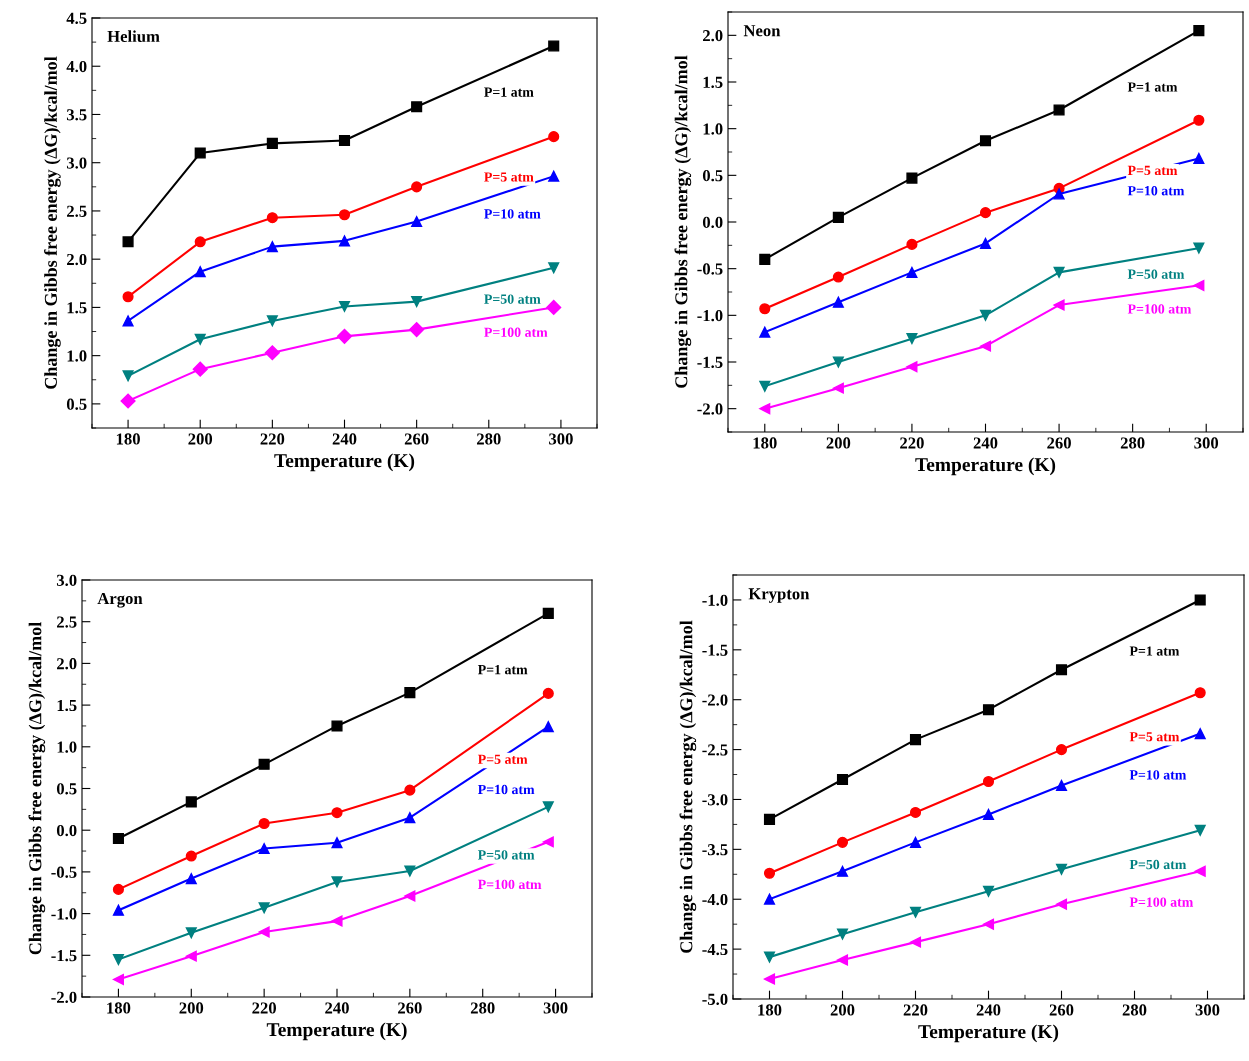  I want to click on y-axis-title: Change in Gibbs free energy (ΔG)/kcal/mol, so click(688, 786).